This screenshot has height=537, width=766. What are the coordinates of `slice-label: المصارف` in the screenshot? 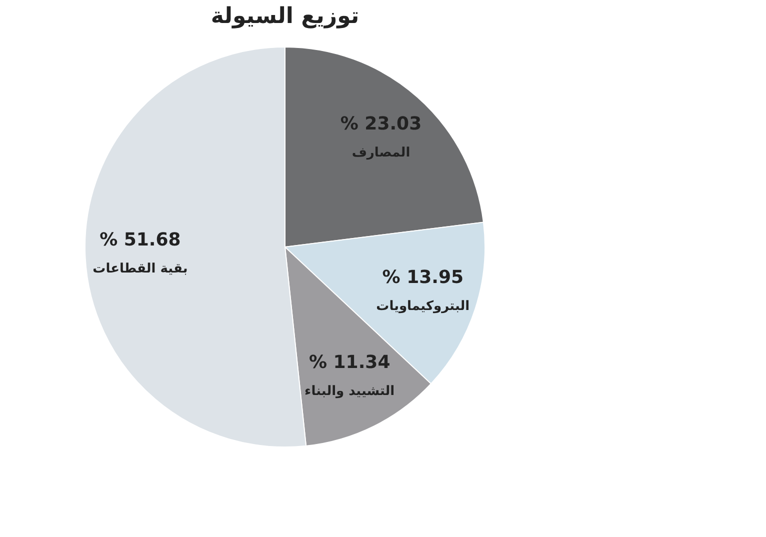 It's located at (381, 152).